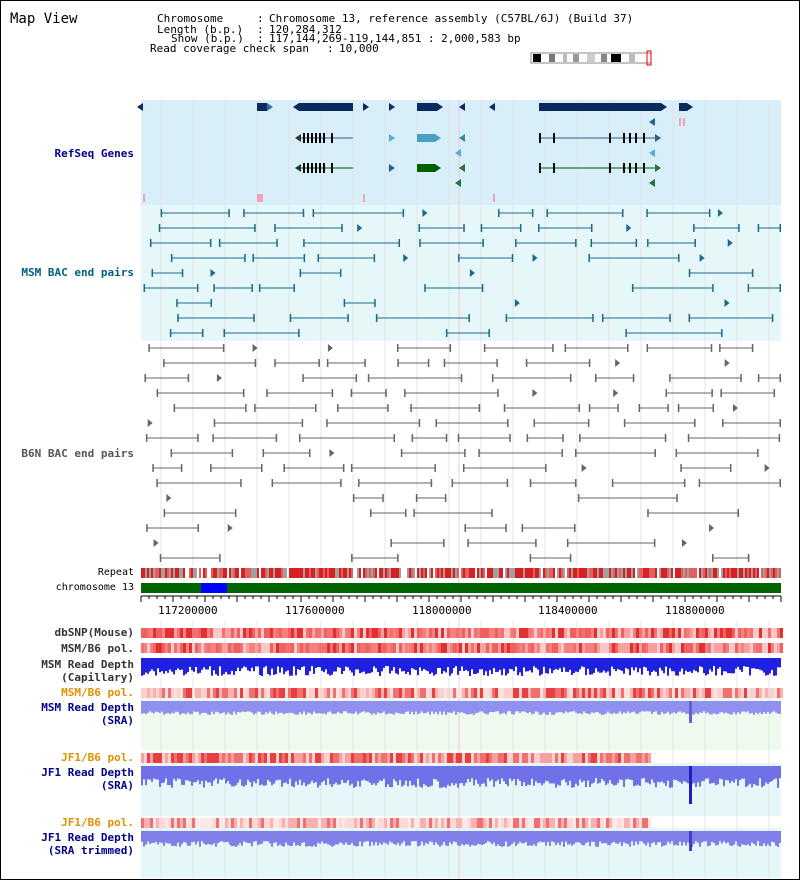 Image resolution: width=800 pixels, height=880 pixels. I want to click on track-label-dbsnp: dbSNP(Mouse), so click(94, 632).